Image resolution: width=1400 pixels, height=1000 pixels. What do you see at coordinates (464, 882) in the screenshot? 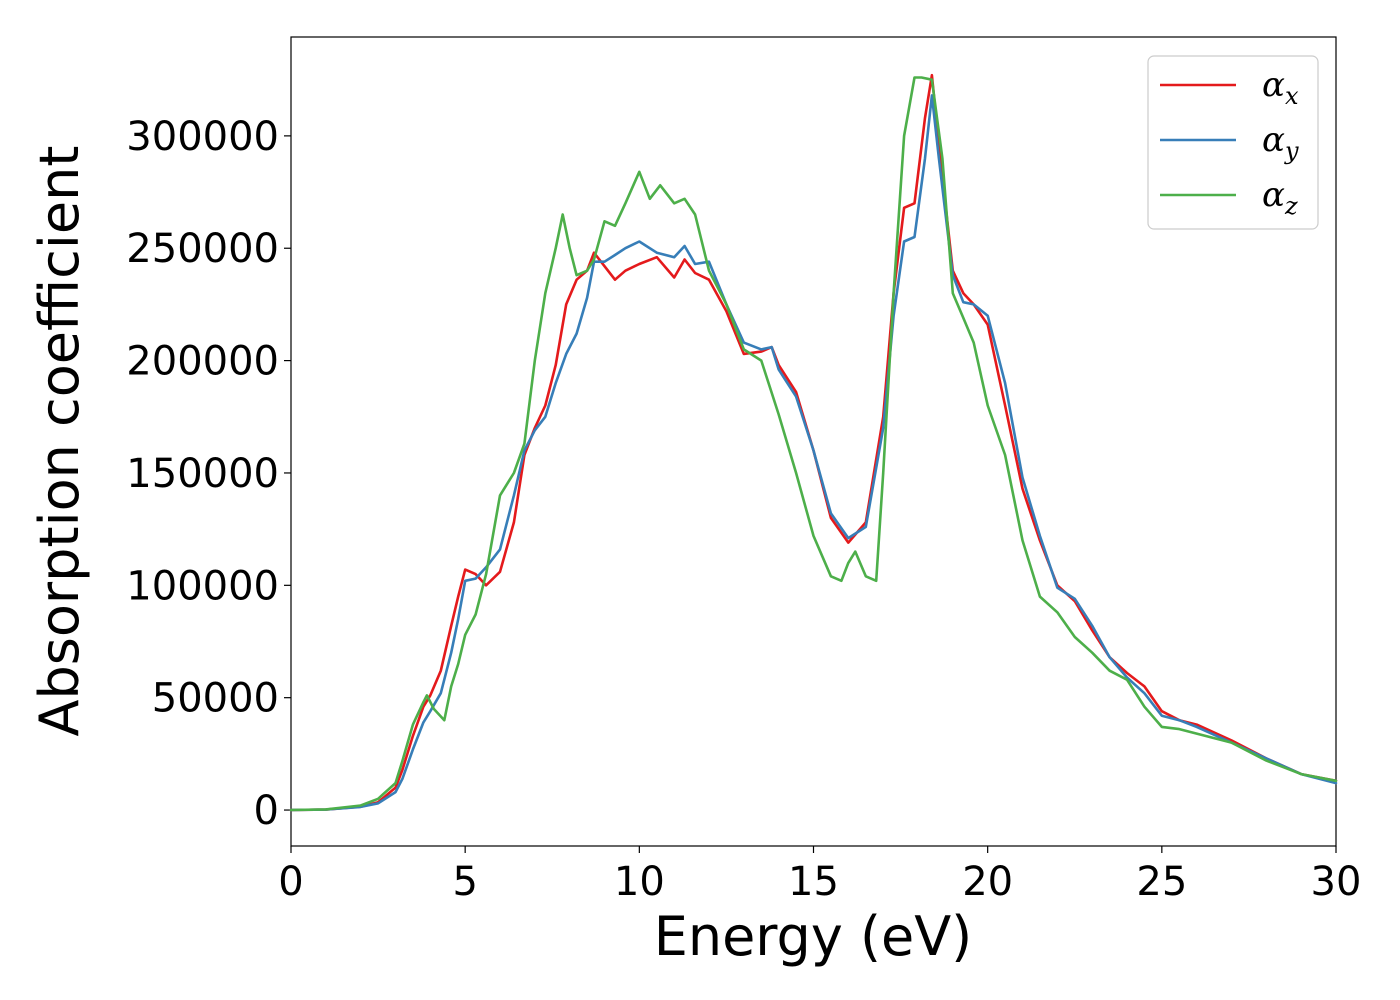
I see `x-tick-label: 5` at bounding box center [464, 882].